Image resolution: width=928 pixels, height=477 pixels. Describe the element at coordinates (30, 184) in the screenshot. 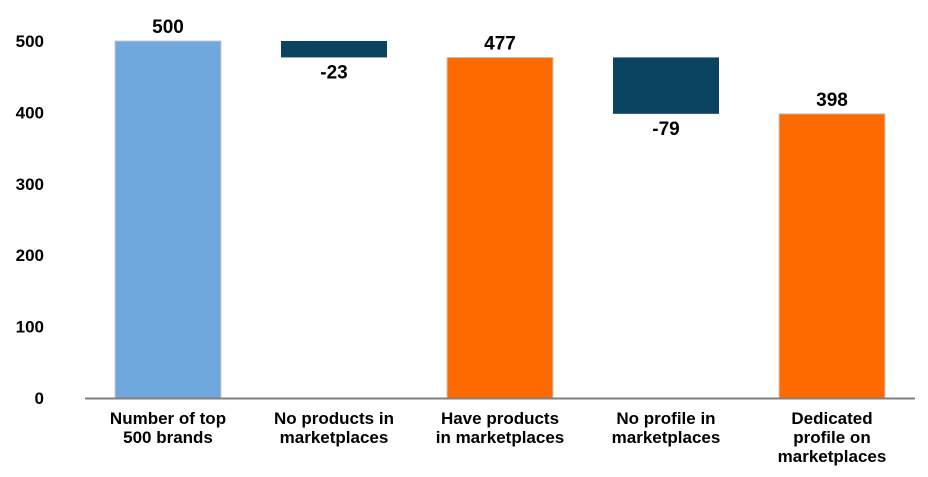

I see `y-tick-label-300: 300` at that location.